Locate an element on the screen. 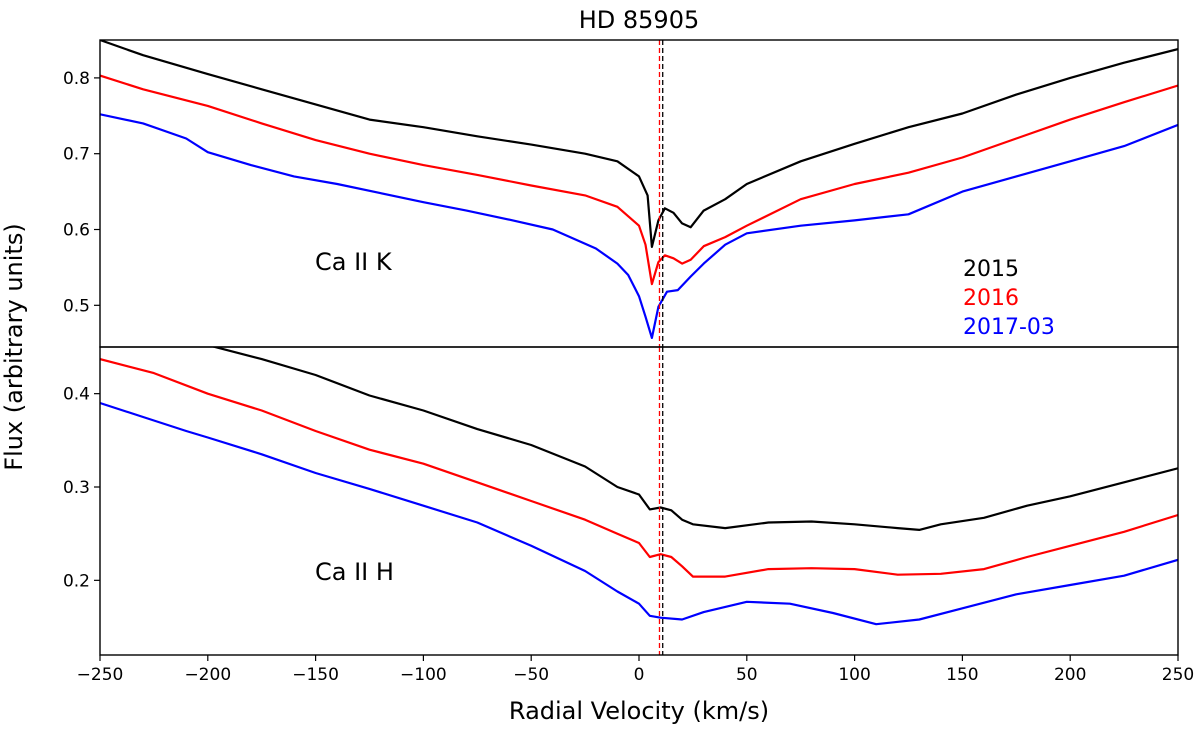 This screenshot has width=1200, height=731. legend-entry-2016: 2016 is located at coordinates (991, 298).